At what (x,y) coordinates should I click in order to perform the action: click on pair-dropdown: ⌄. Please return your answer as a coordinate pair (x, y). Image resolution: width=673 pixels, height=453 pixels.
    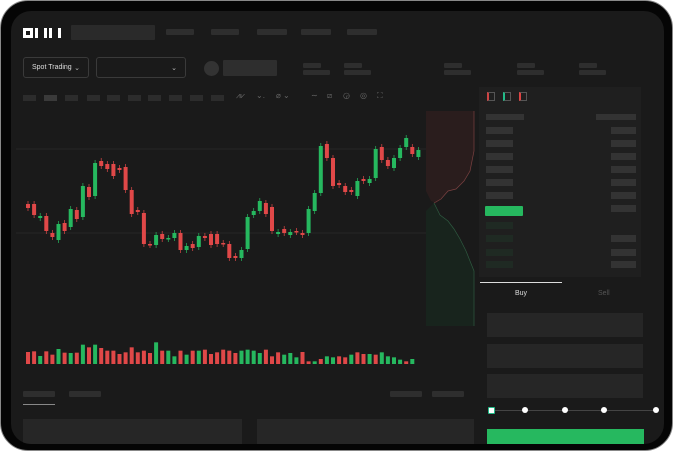
    Looking at the image, I should click on (141, 67).